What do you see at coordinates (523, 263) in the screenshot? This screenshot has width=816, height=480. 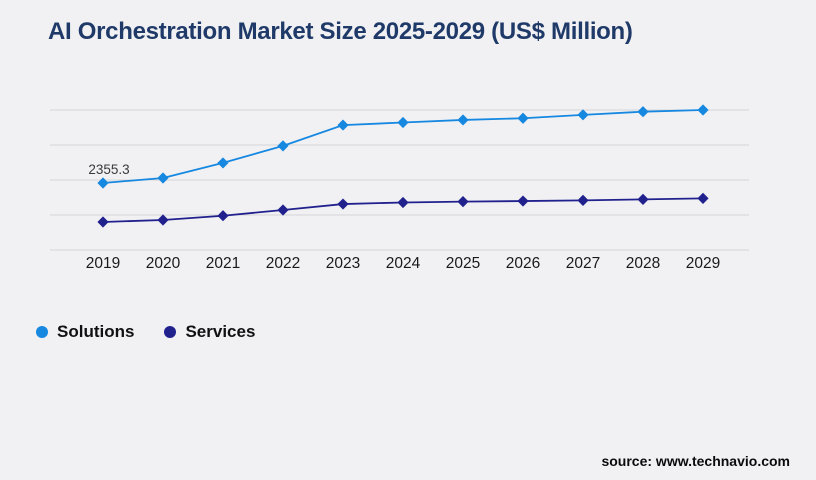 I see `x-axis-label: 2026` at bounding box center [523, 263].